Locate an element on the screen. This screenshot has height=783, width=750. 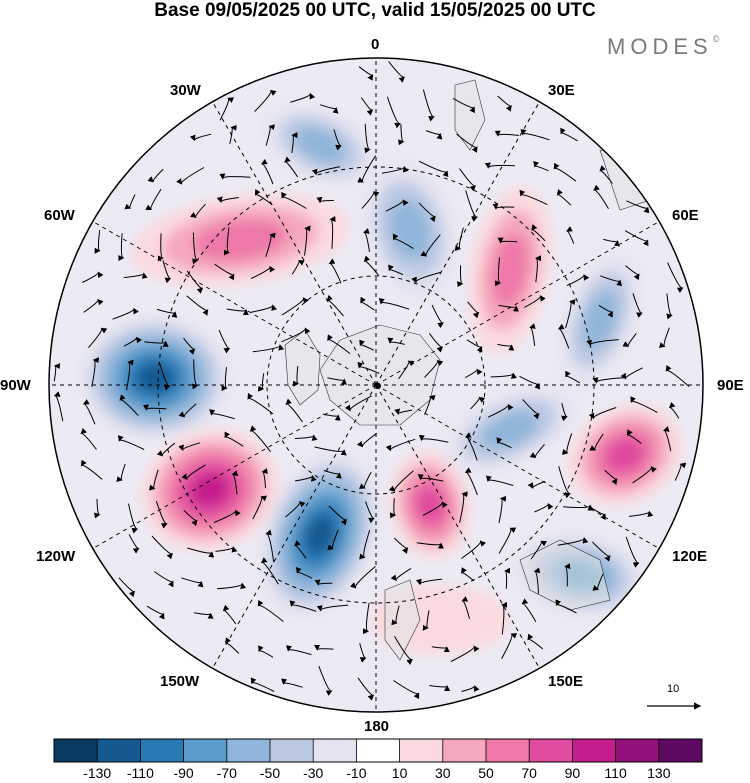
colorbar-tick-label: -110 is located at coordinates (140, 773).